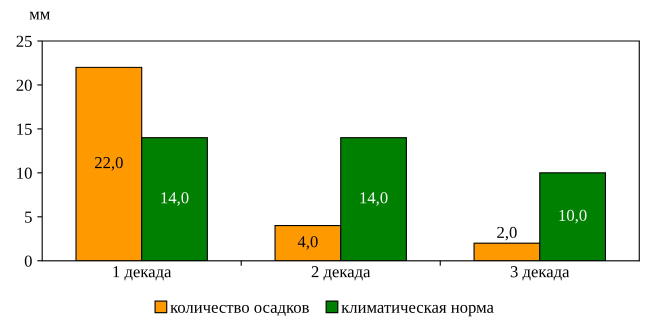 This screenshot has height=328, width=649. Describe the element at coordinates (142, 273) in the screenshot. I see `x-tick-label: 1 декада` at that location.